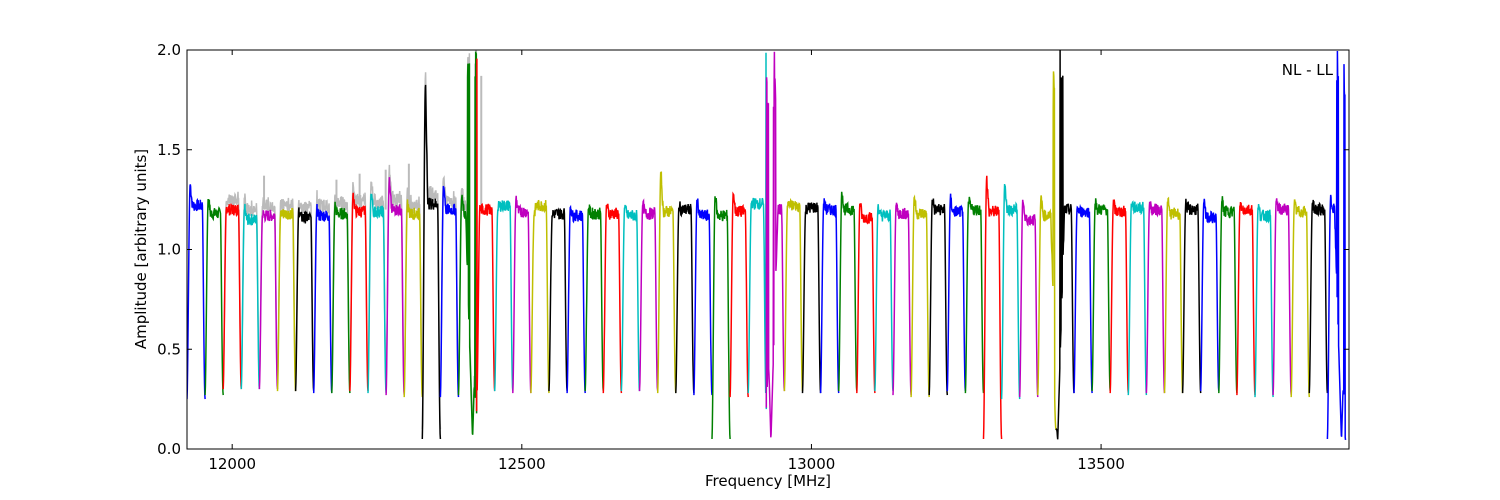 The width and height of the screenshot is (1500, 500). Describe the element at coordinates (768, 481) in the screenshot. I see `x-axis-label: Frequency [MHz]` at that location.